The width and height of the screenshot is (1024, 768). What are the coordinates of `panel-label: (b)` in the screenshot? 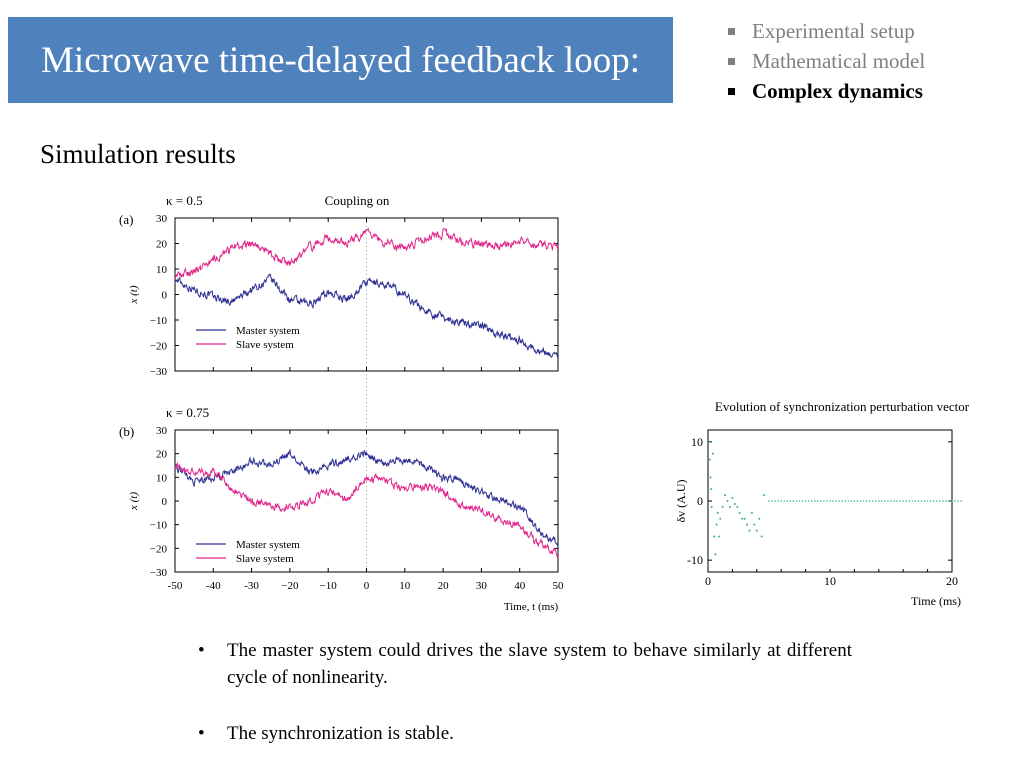 It's located at (126, 431).